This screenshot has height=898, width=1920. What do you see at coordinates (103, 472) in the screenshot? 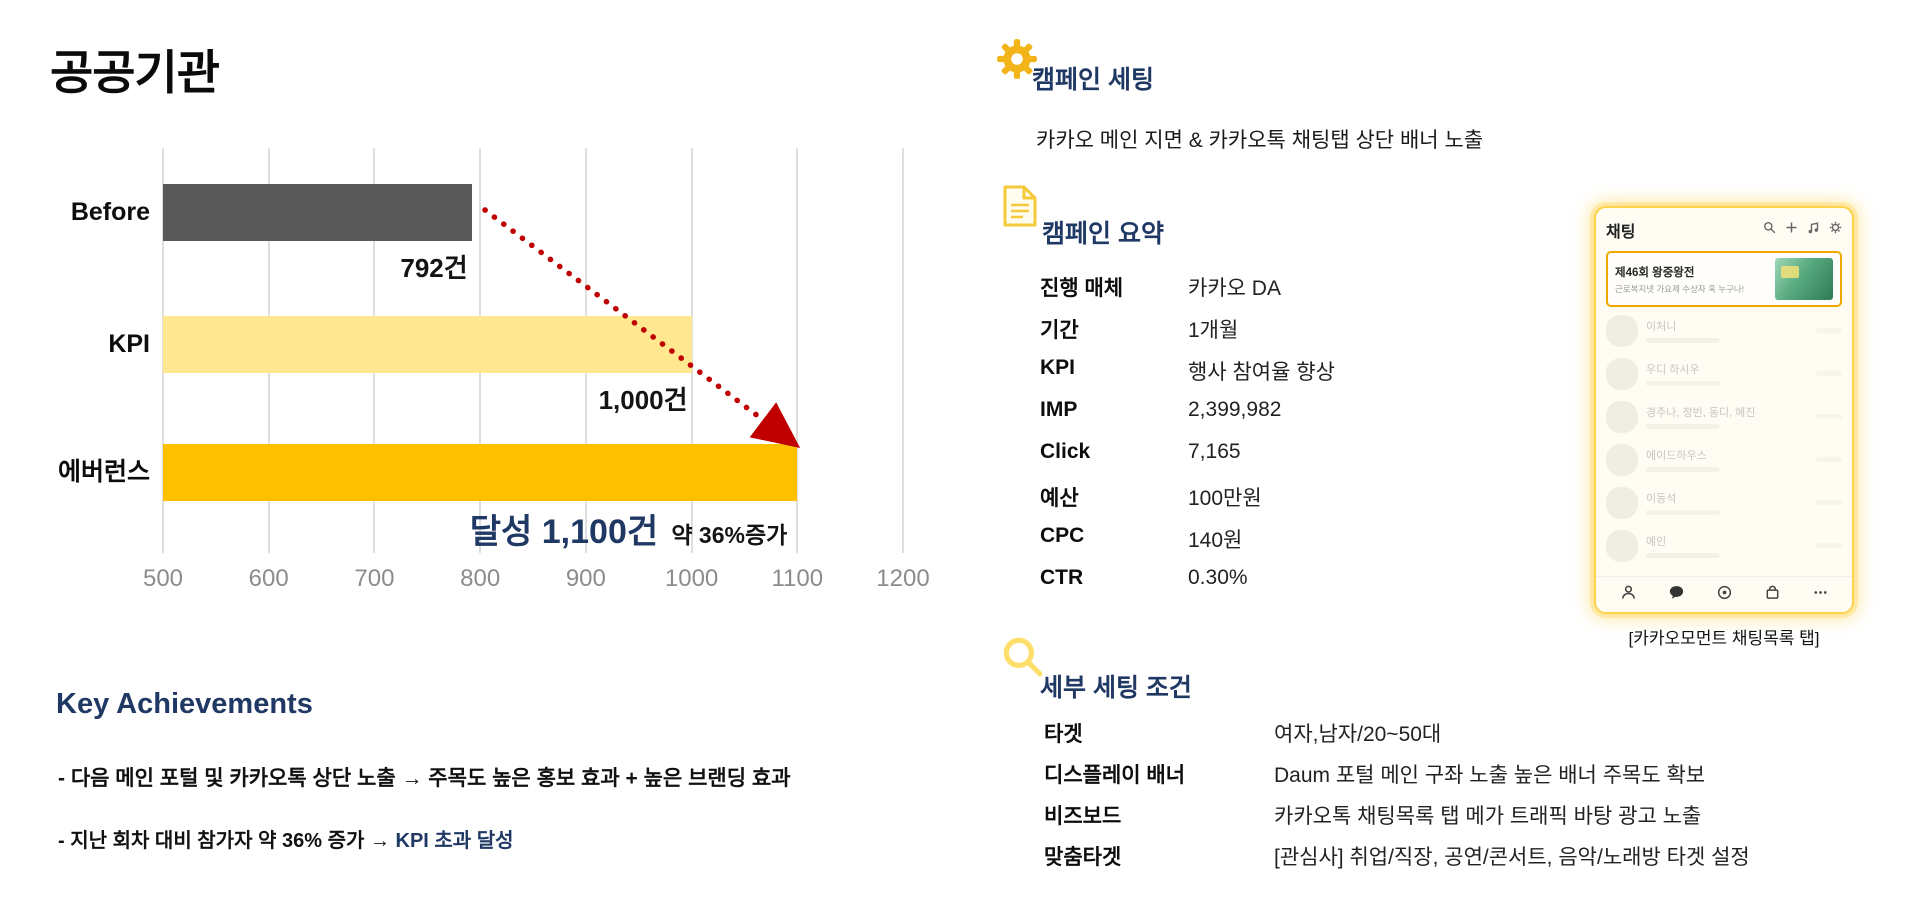
I see `chart-category-everuns: 에버런스` at bounding box center [103, 472].